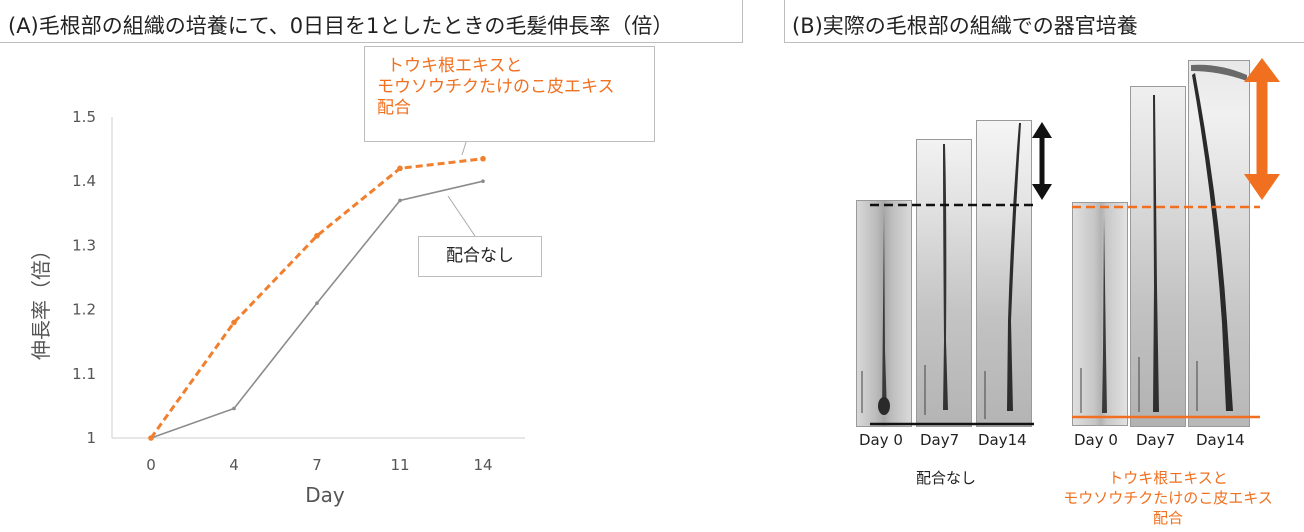  Describe the element at coordinates (1167, 518) in the screenshot. I see `caption-treated-line-3: 配合` at that location.